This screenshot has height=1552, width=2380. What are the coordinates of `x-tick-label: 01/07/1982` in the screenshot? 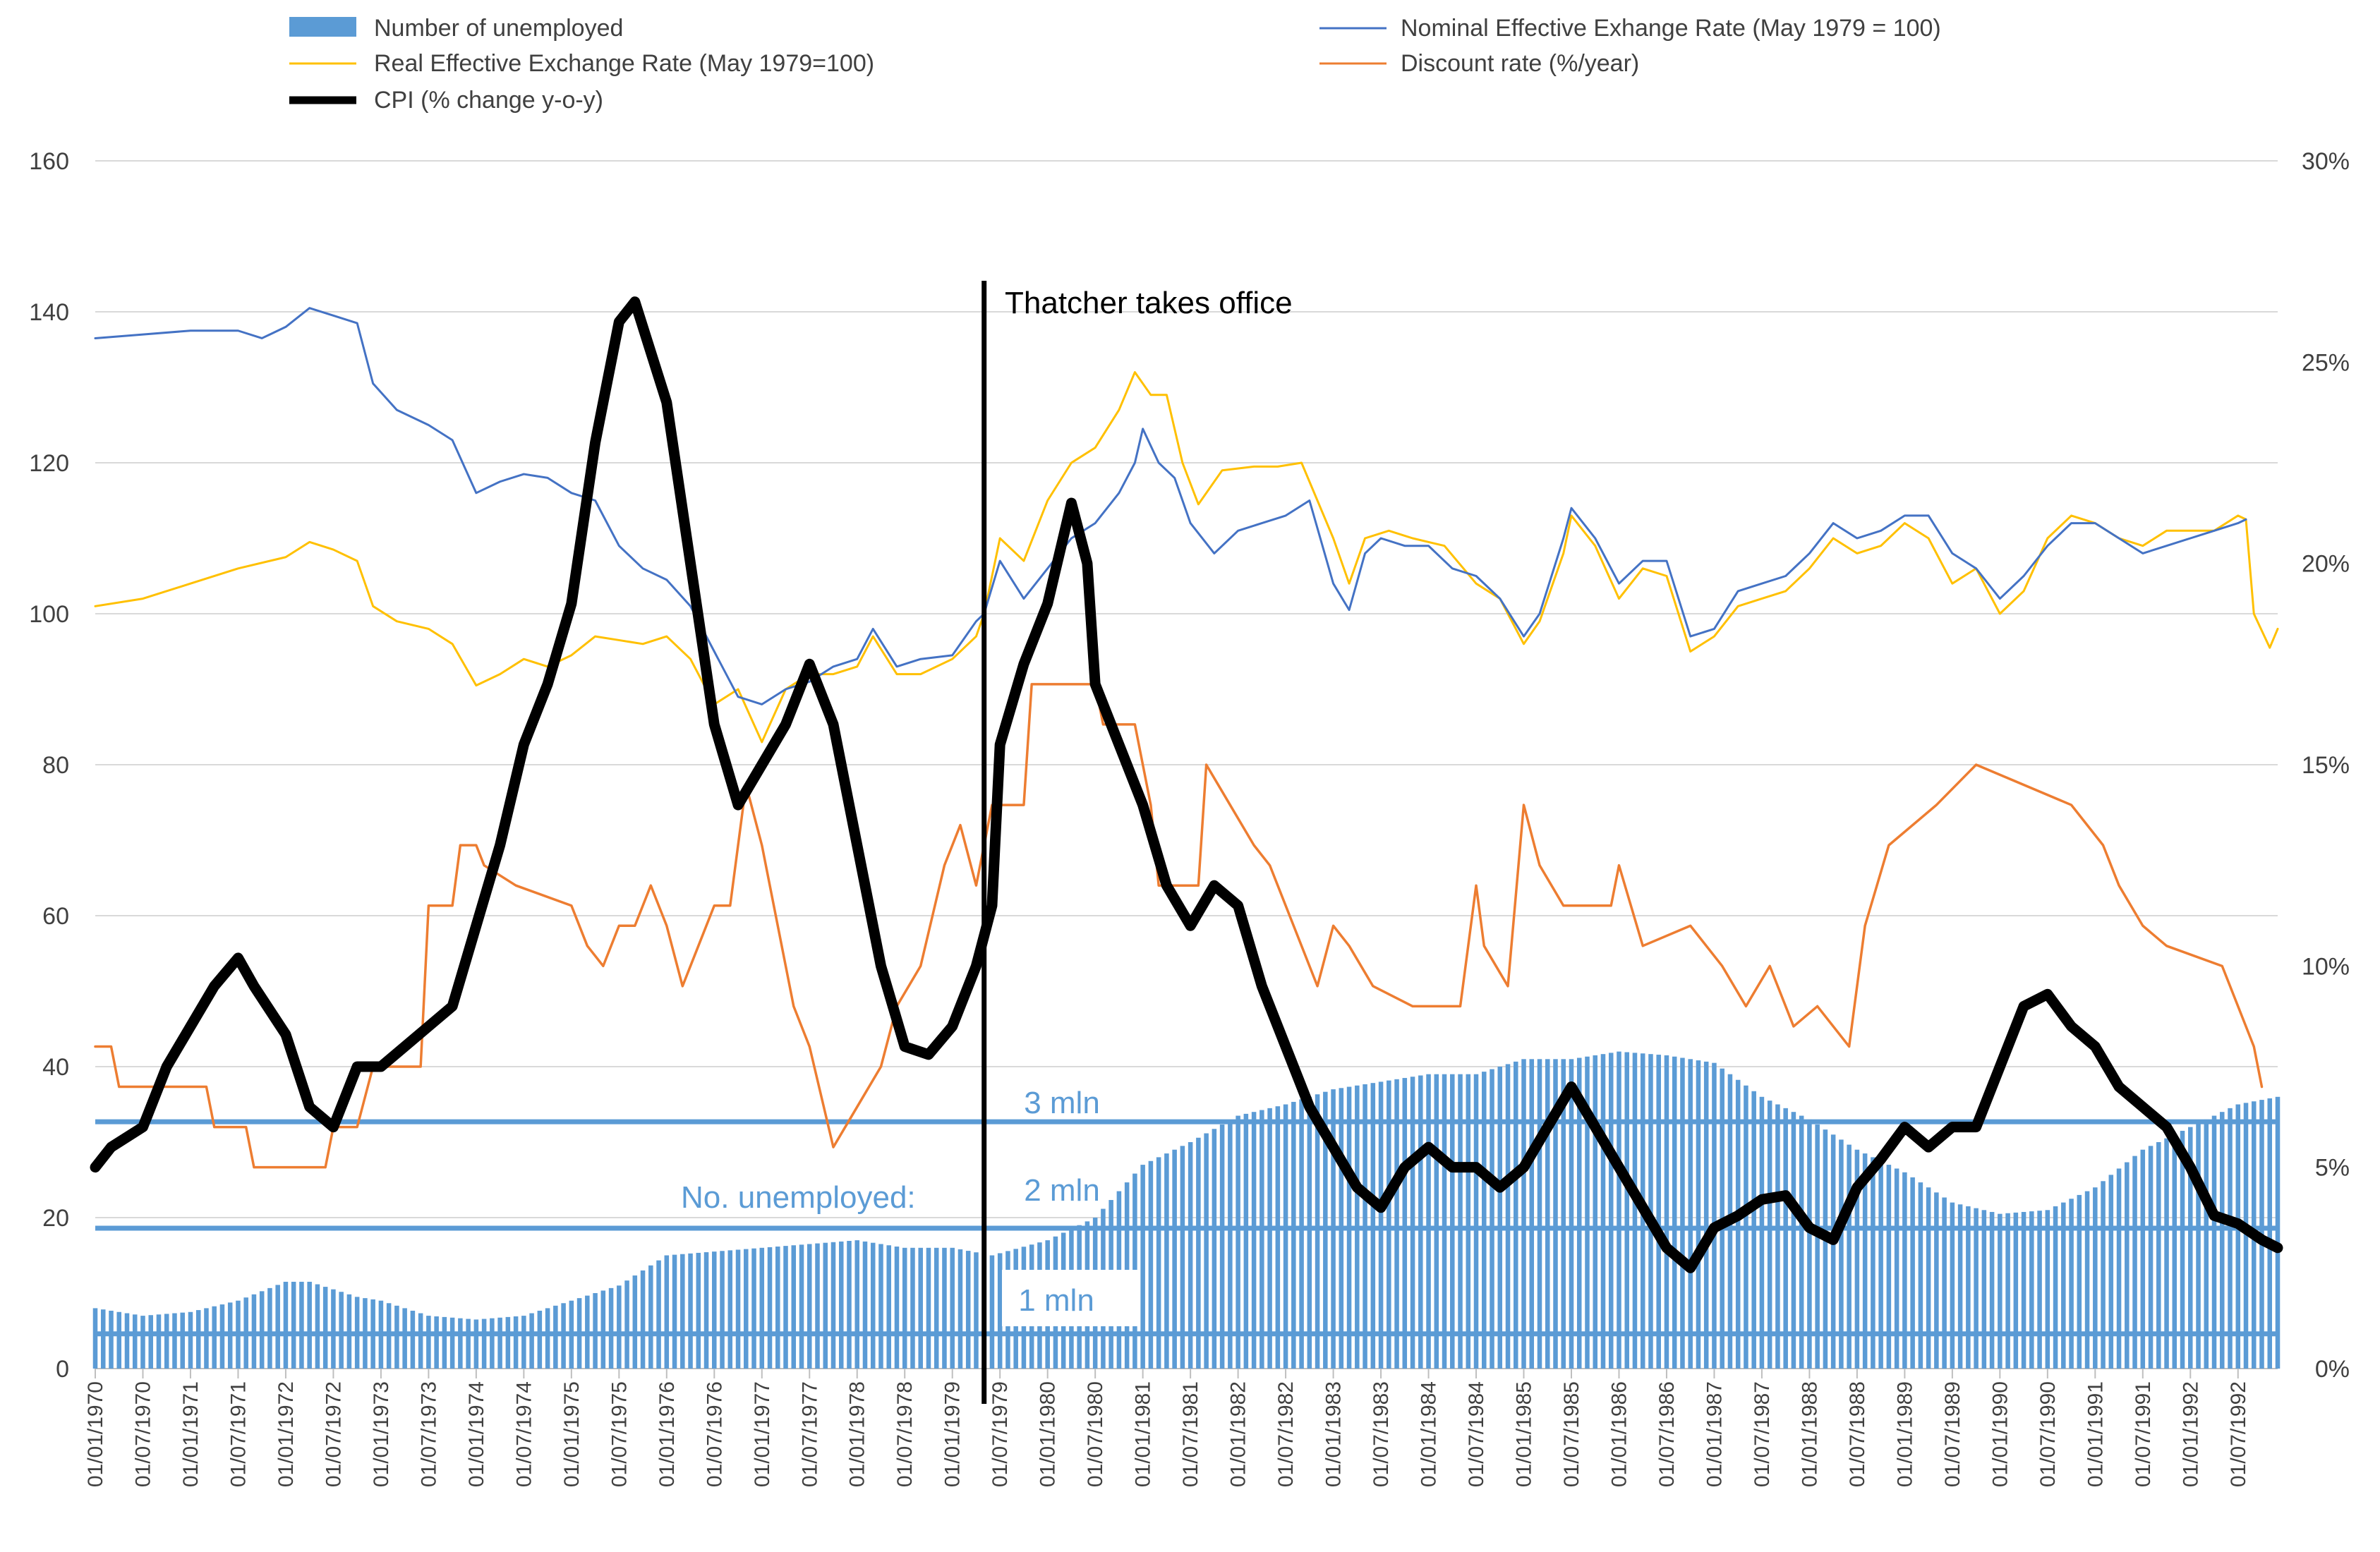 It's located at (1286, 1434).